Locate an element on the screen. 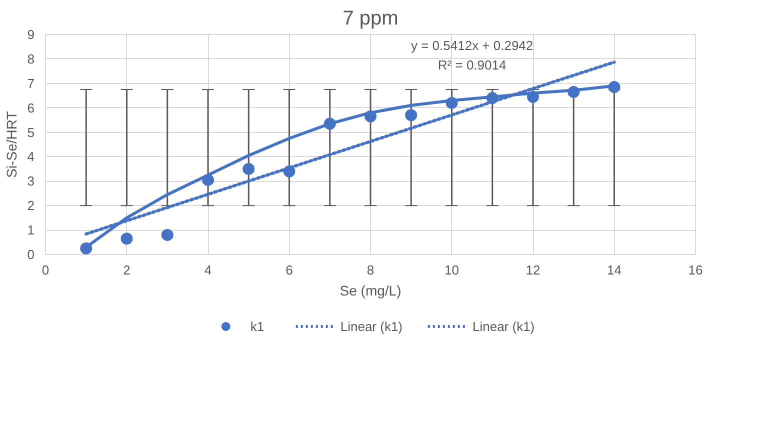  y-tick-label: 3 is located at coordinates (31, 181).